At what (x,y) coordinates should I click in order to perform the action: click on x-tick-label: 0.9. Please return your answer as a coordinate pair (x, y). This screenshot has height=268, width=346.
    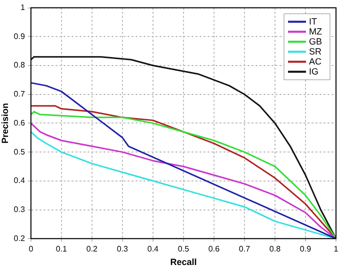
    Looking at the image, I should click on (306, 249).